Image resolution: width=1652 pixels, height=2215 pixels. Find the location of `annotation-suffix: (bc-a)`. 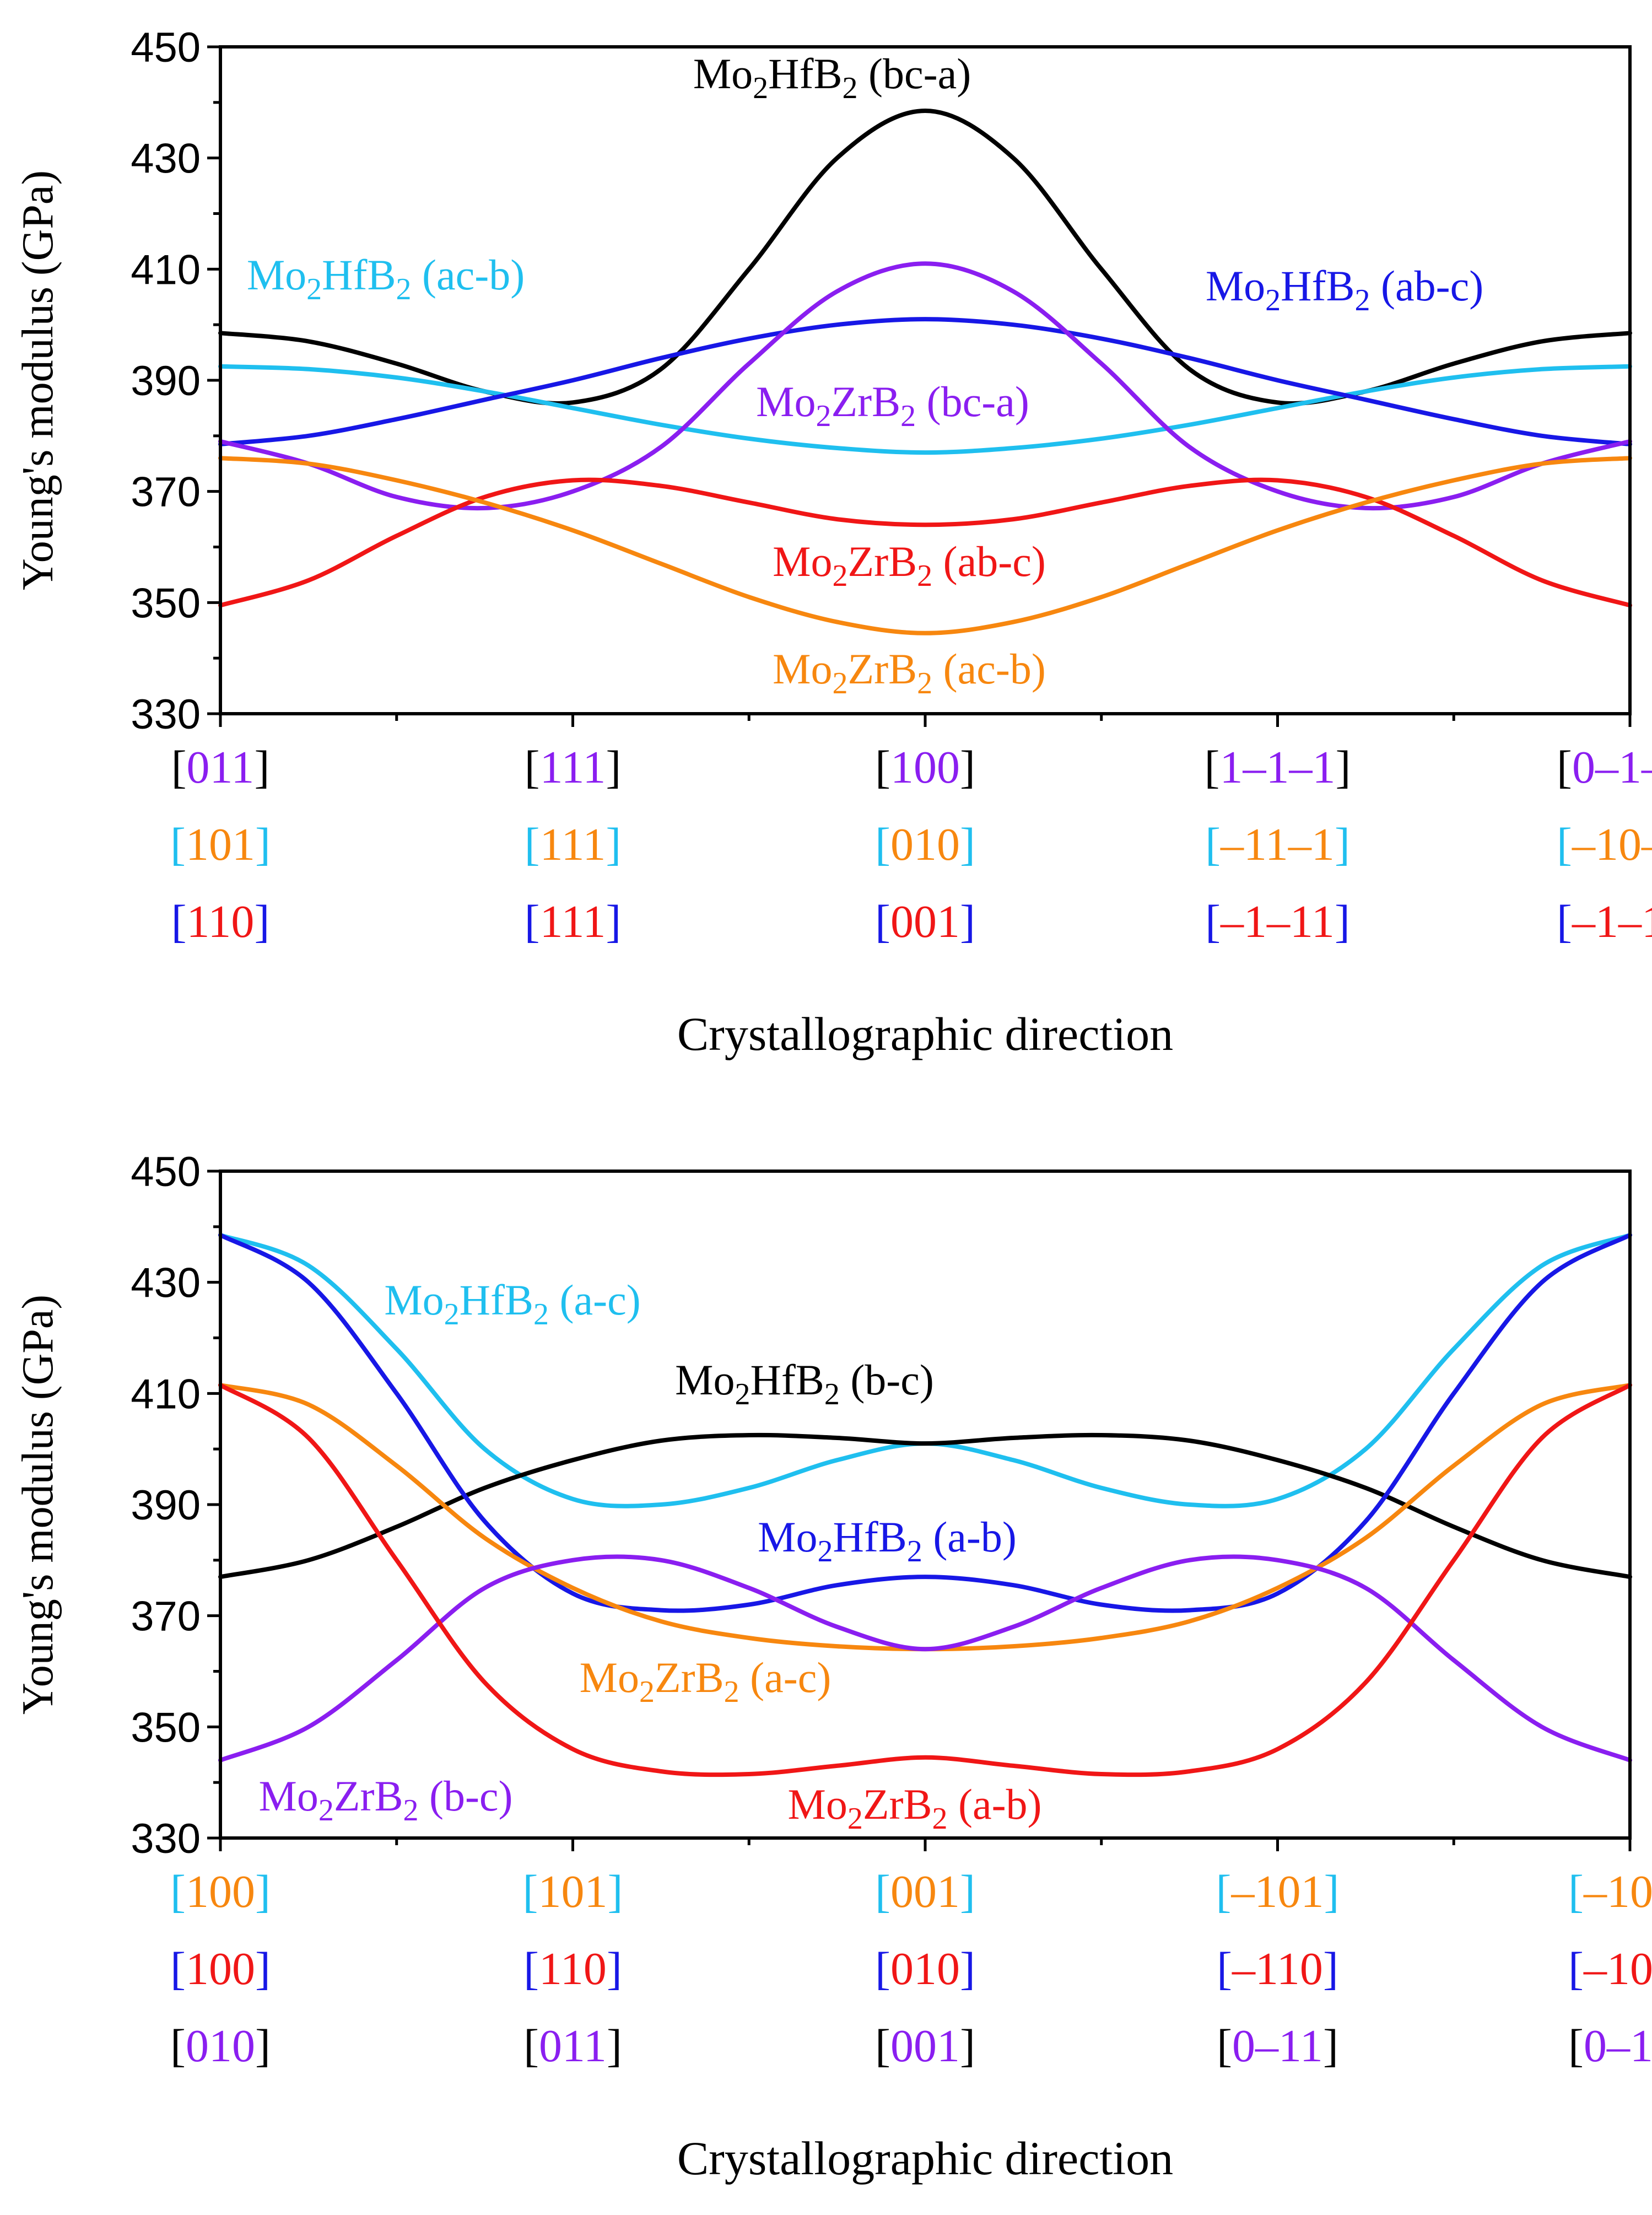

annotation-suffix: (bc-a) is located at coordinates (914, 74).